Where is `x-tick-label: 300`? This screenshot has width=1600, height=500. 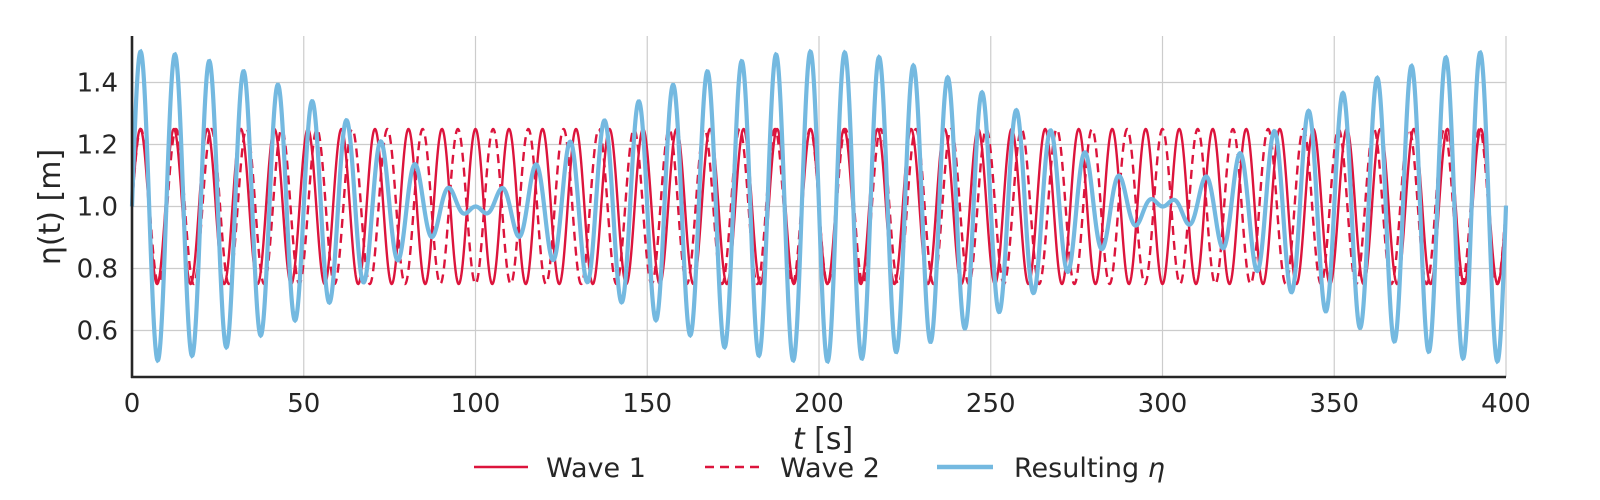
x-tick-label: 300 is located at coordinates (1163, 404).